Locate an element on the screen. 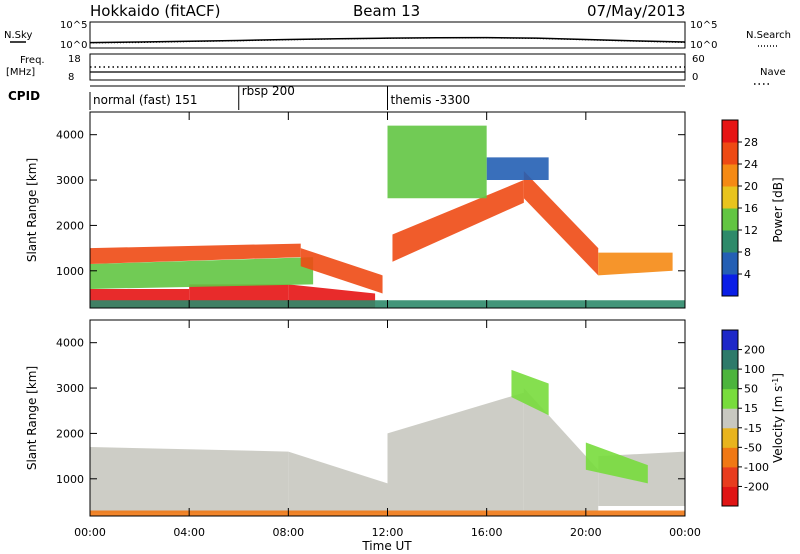  nsky-series is located at coordinates (387, 40).